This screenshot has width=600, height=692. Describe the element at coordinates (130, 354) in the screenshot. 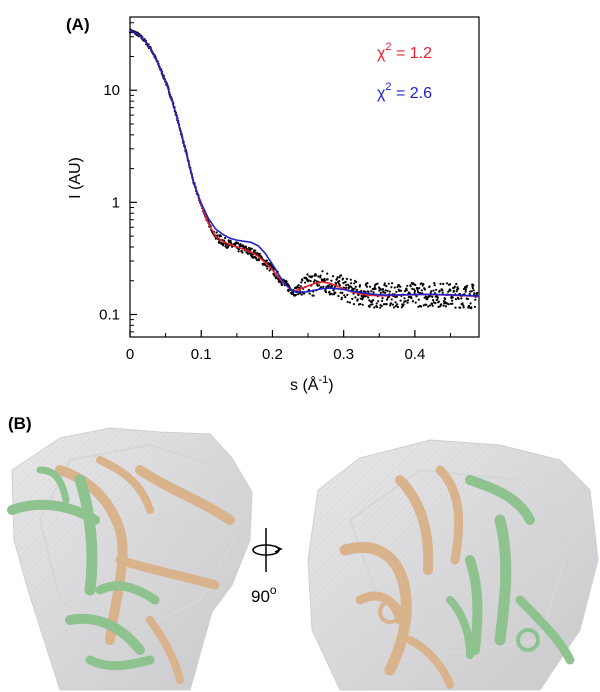

I see `x-tick-label: 0` at that location.